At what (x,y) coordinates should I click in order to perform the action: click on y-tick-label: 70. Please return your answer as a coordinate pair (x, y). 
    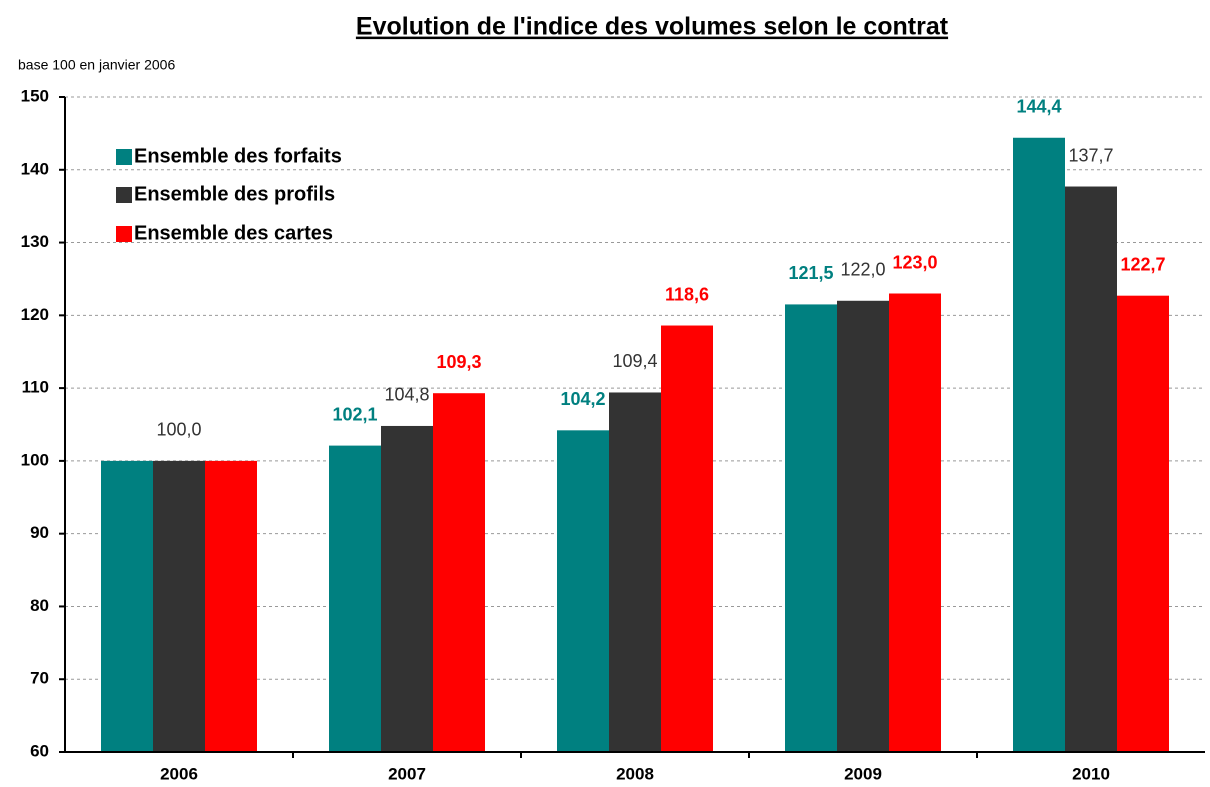
    Looking at the image, I should click on (39, 678).